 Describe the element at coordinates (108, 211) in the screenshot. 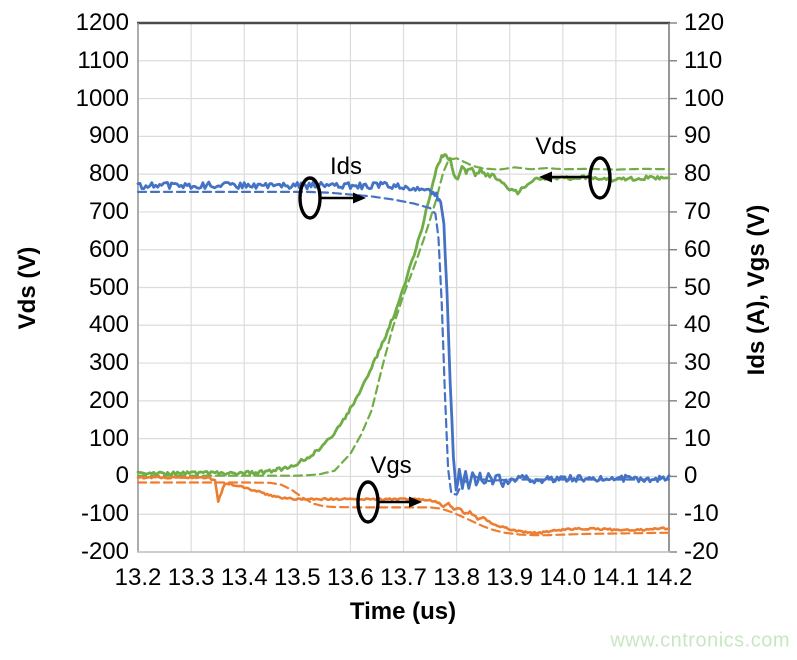

I see `left-axis-tick-label: 700` at that location.